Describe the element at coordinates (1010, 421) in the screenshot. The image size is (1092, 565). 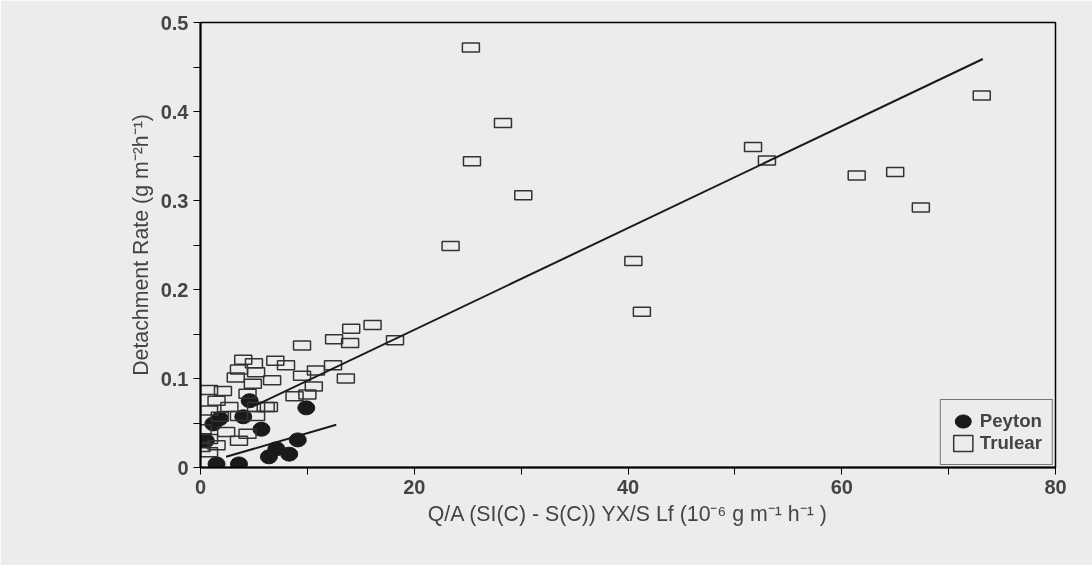
I see `legend-label: Peyton` at that location.